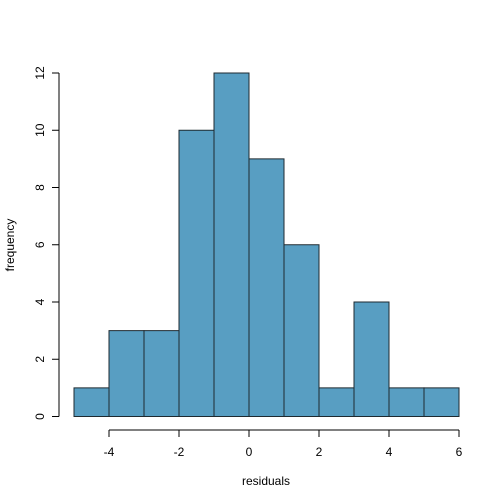 This screenshot has width=504, height=504. I want to click on y-tick-label: 2, so click(40, 359).